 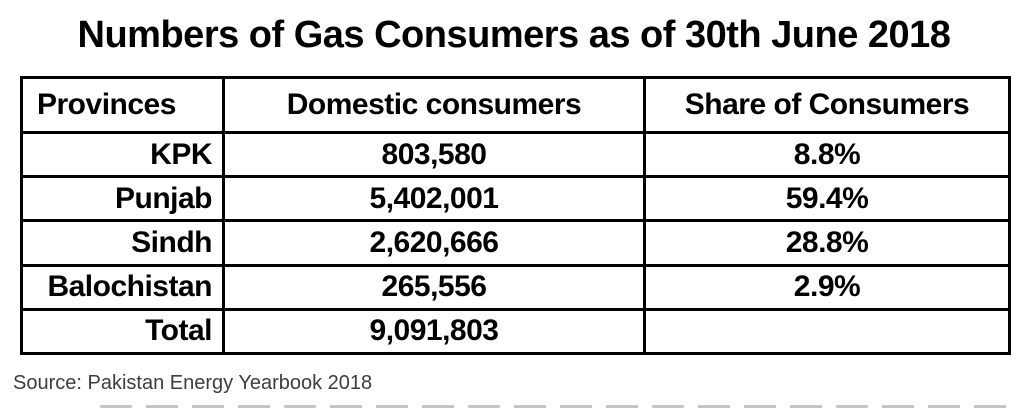 What do you see at coordinates (434, 287) in the screenshot?
I see `cell-domestic-consumers: 265,556` at bounding box center [434, 287].